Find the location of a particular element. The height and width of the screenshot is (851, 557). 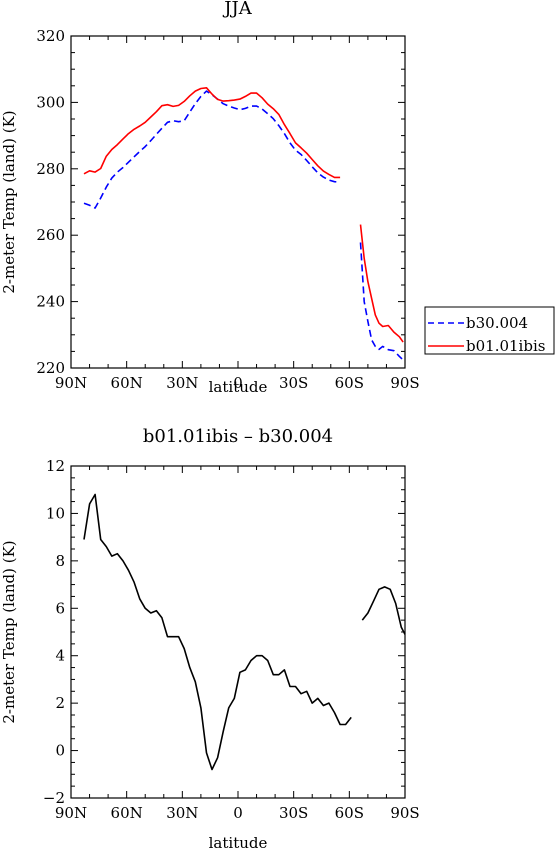

series-line-b01-01ibis-seg1 is located at coordinates (381, 283).